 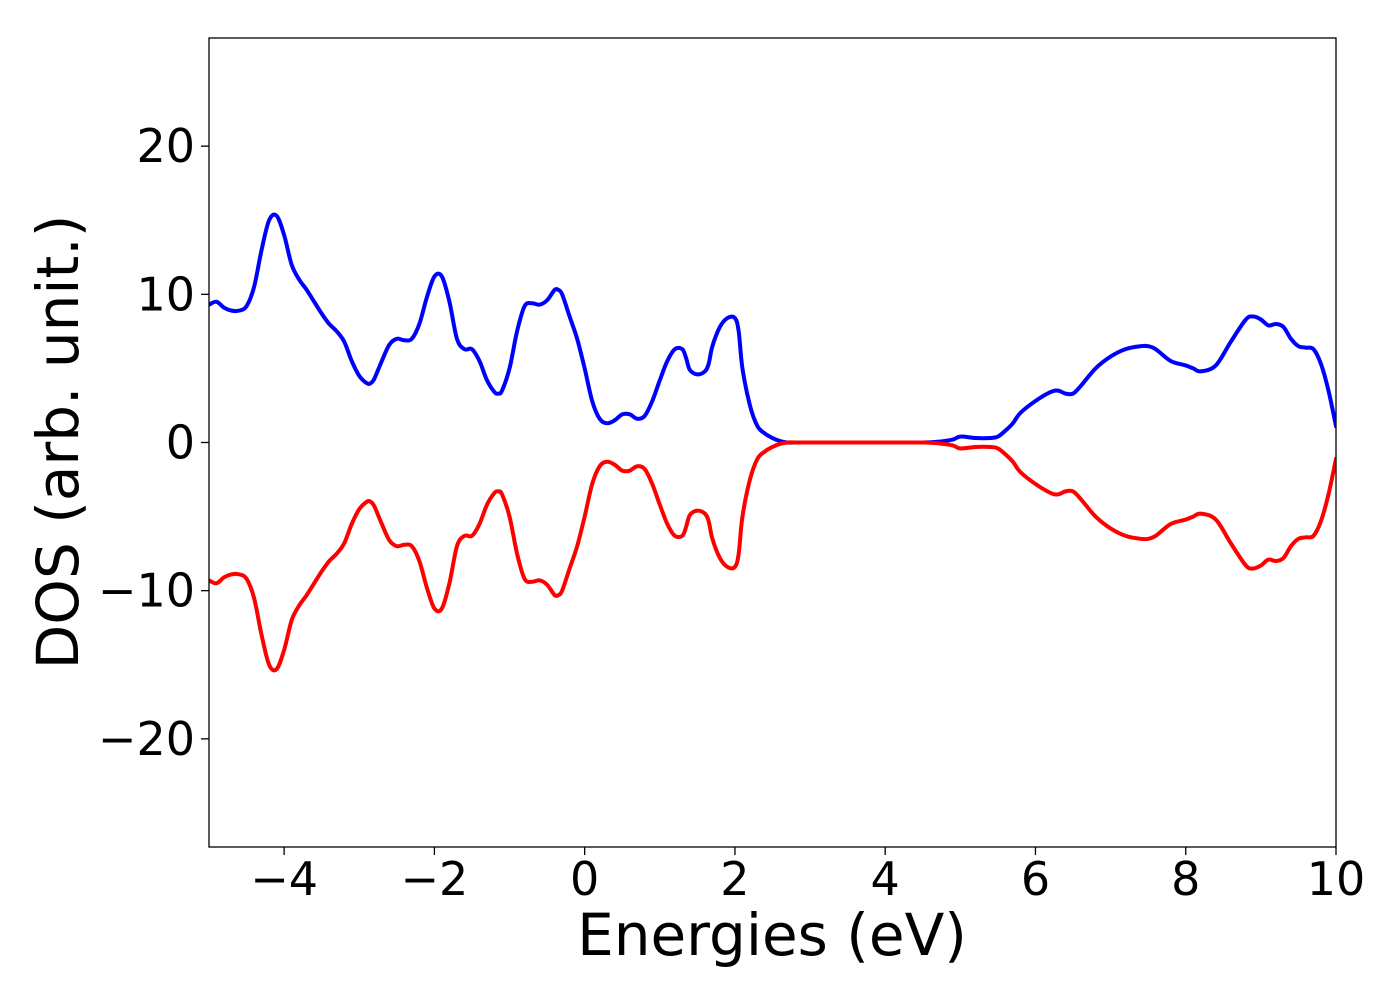 What do you see at coordinates (284, 879) in the screenshot?
I see `x-tick-label: −4` at bounding box center [284, 879].